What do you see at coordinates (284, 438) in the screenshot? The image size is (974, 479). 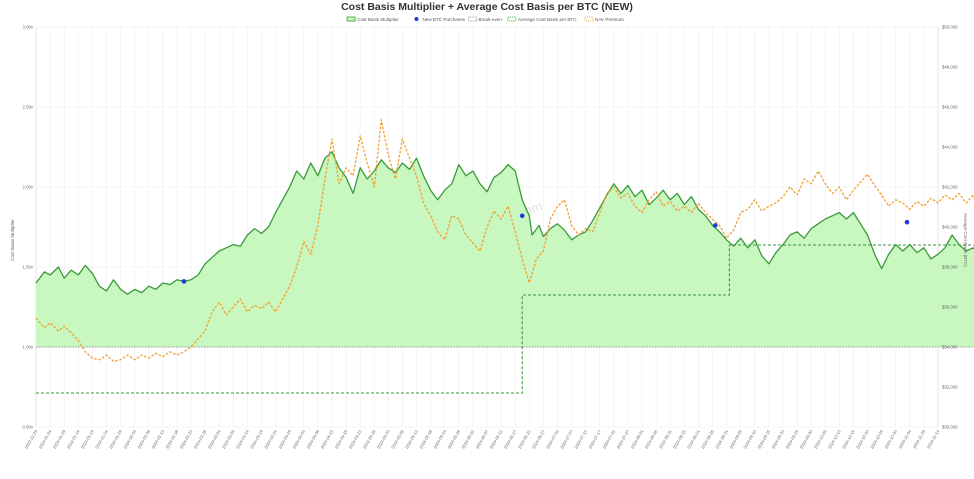 I see `x-tick-label: 2024-03-29` at bounding box center [284, 438].